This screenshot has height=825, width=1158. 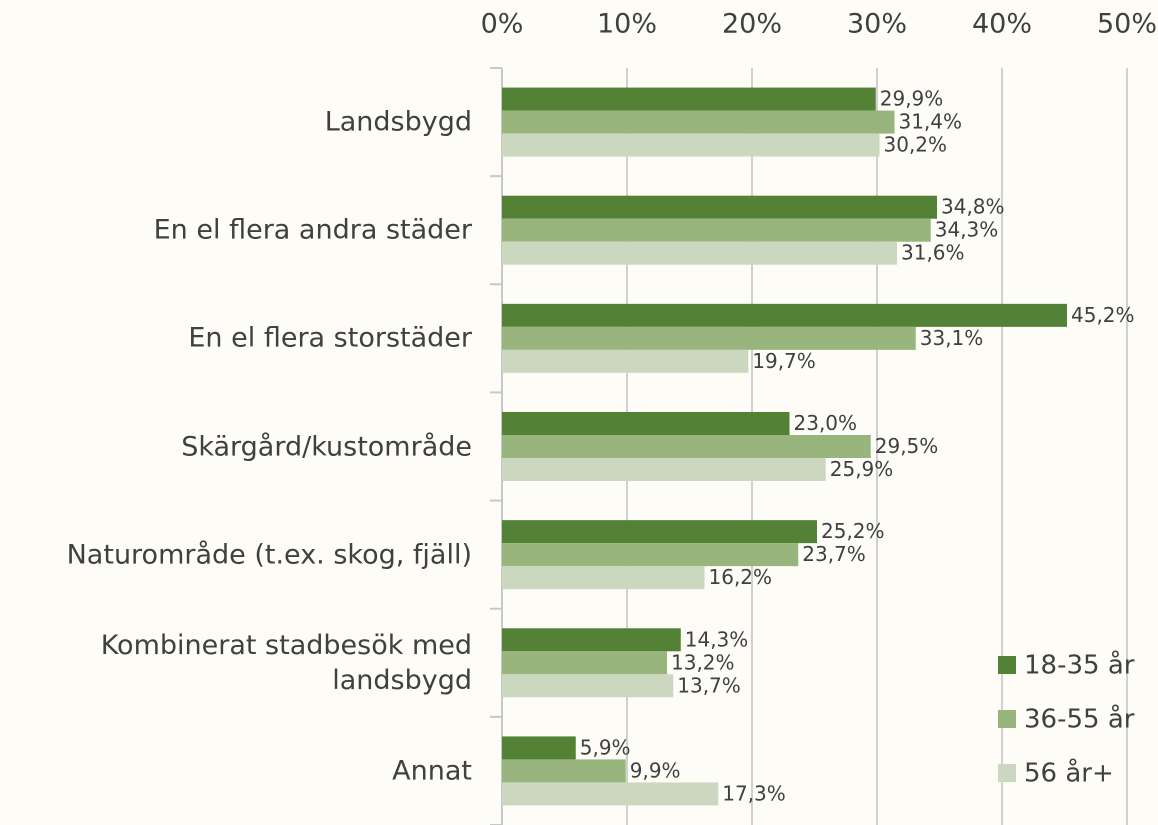 I want to click on value-label: 29,5%, so click(x=907, y=446).